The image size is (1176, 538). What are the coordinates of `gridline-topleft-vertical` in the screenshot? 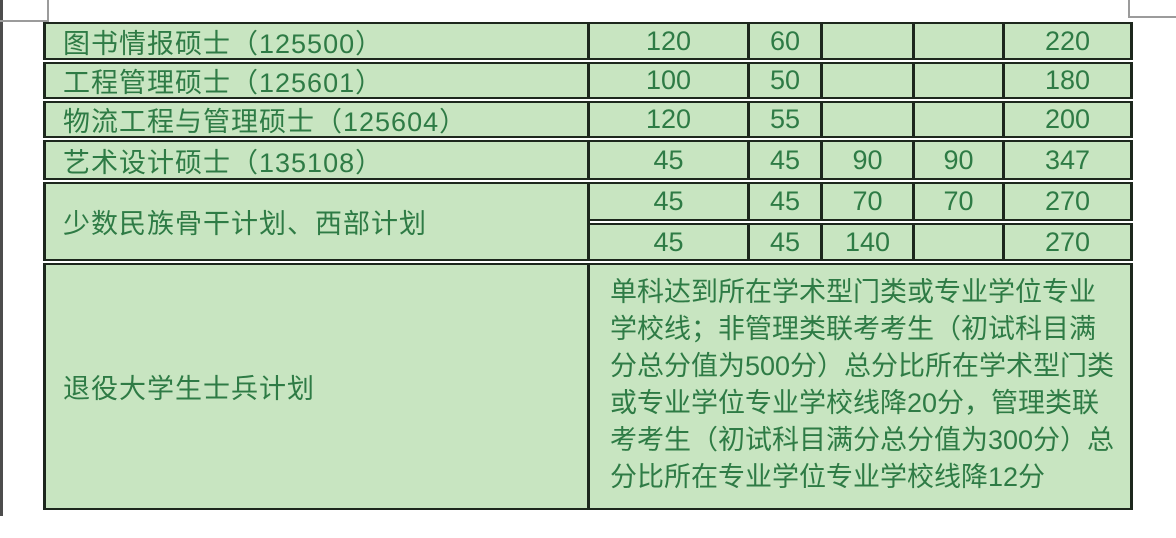 It's located at (48, 10).